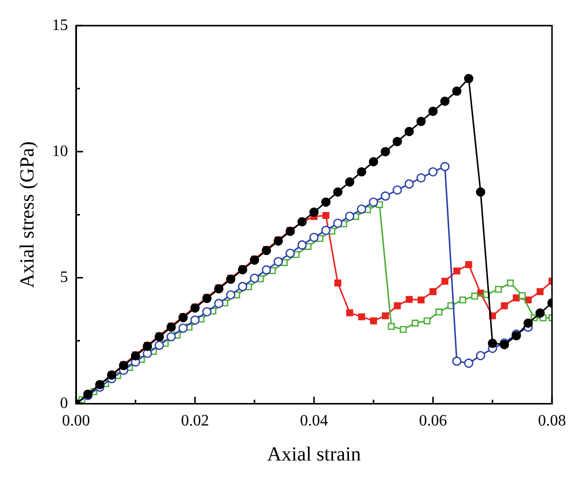 Image resolution: width=582 pixels, height=479 pixels. I want to click on x-tick-label: 0.04, so click(314, 421).